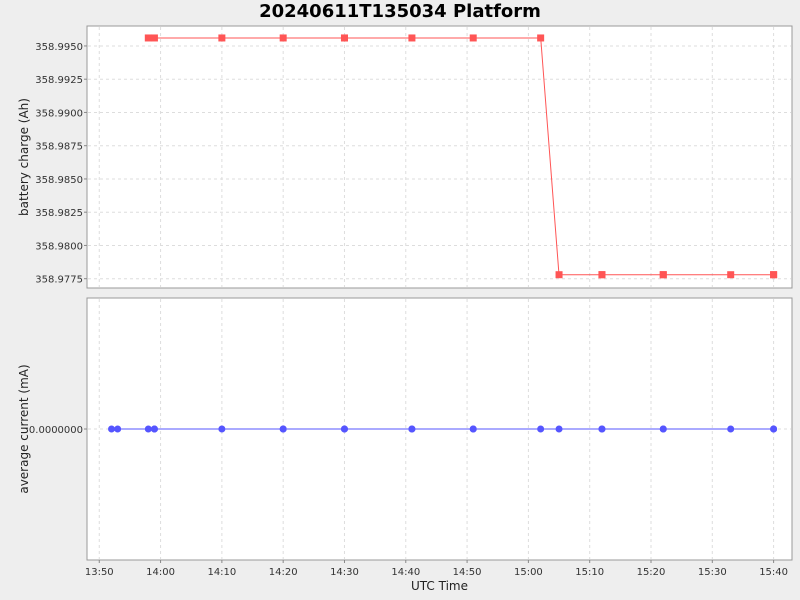 The width and height of the screenshot is (800, 600). I want to click on x-tick-label: 14:30, so click(344, 572).